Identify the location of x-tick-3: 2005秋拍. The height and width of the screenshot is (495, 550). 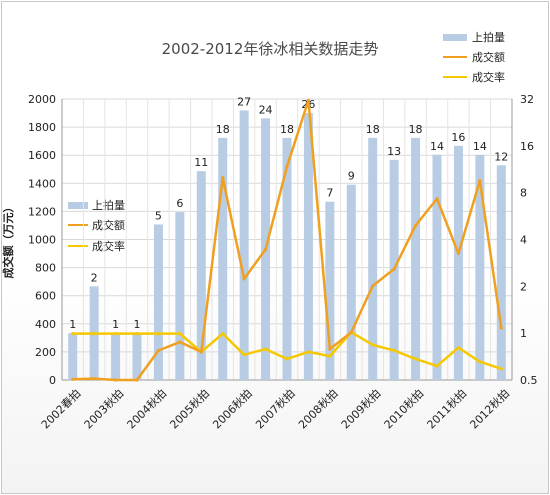
(189, 408).